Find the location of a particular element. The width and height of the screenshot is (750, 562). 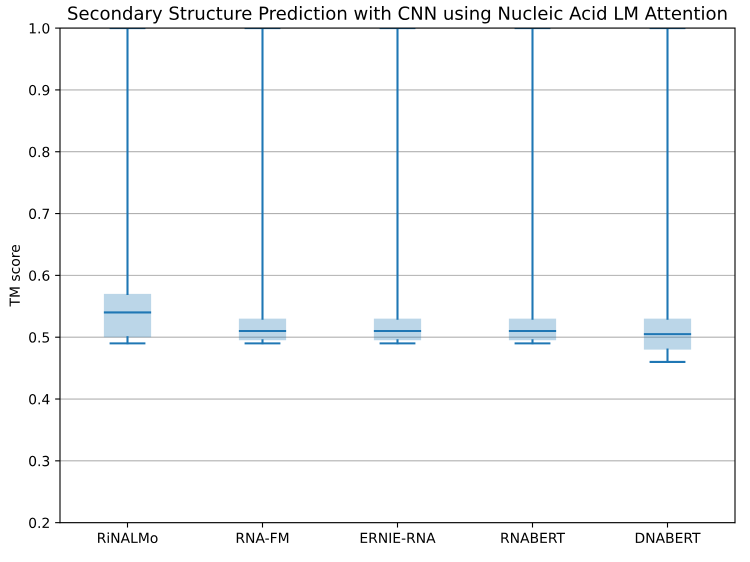

y-tick-label: 0.2 is located at coordinates (39, 523).